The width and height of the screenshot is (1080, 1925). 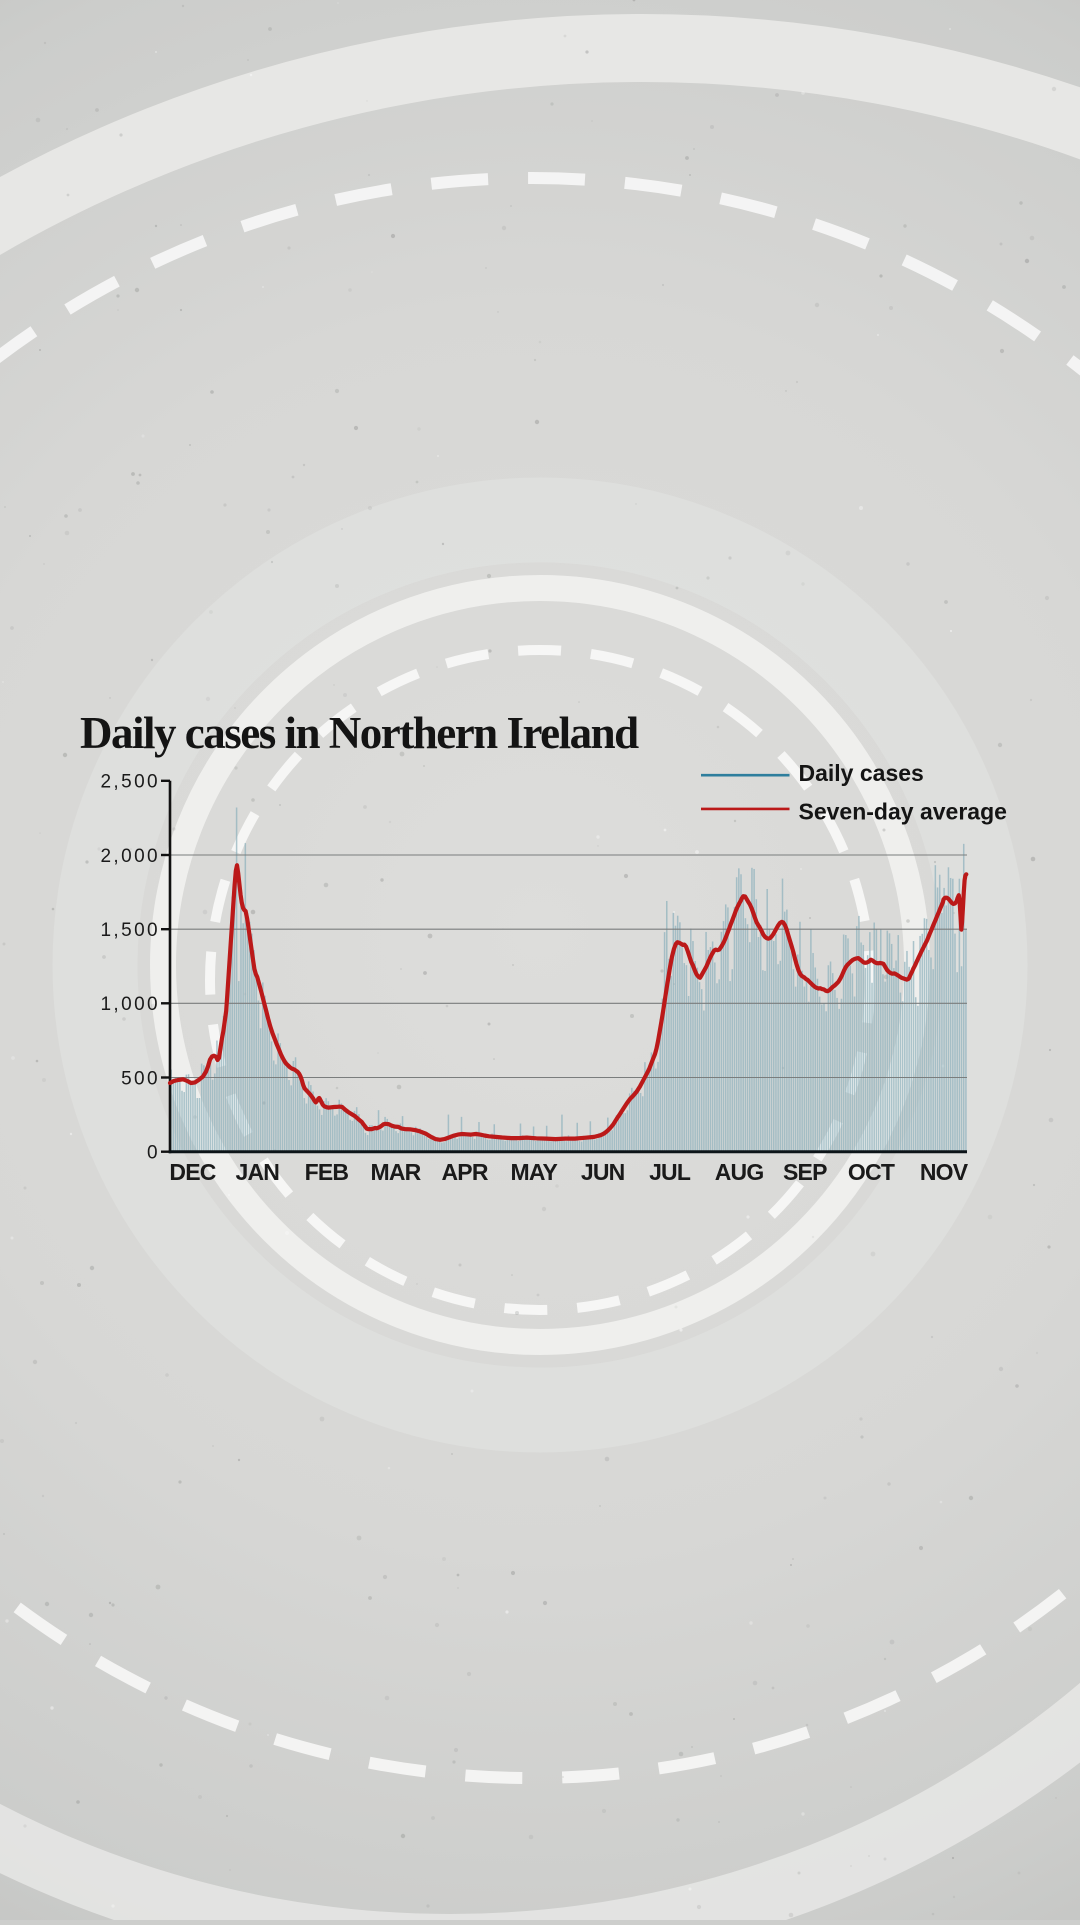 I want to click on svg-text: 2,500, so click(x=130, y=782).